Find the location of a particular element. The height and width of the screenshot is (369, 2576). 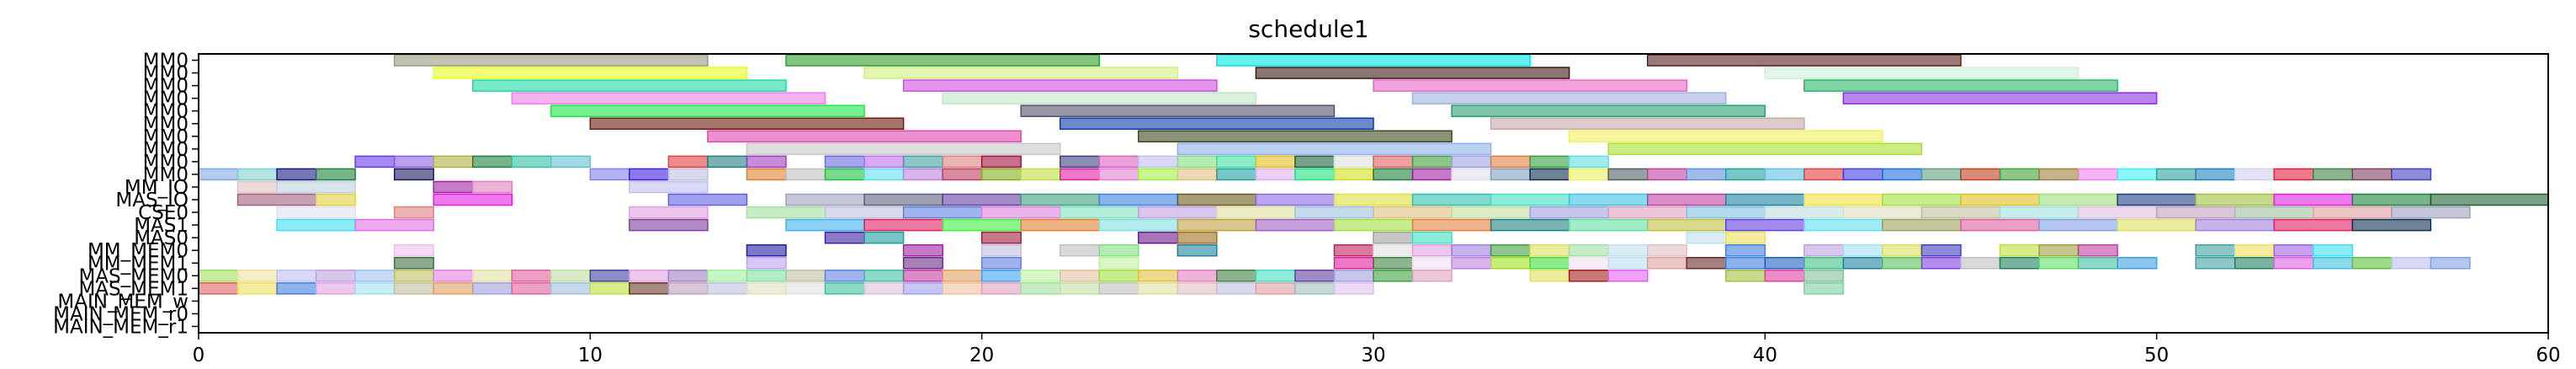

x-axis: 0 10 20 30 40 50 60 is located at coordinates (1377, 350).